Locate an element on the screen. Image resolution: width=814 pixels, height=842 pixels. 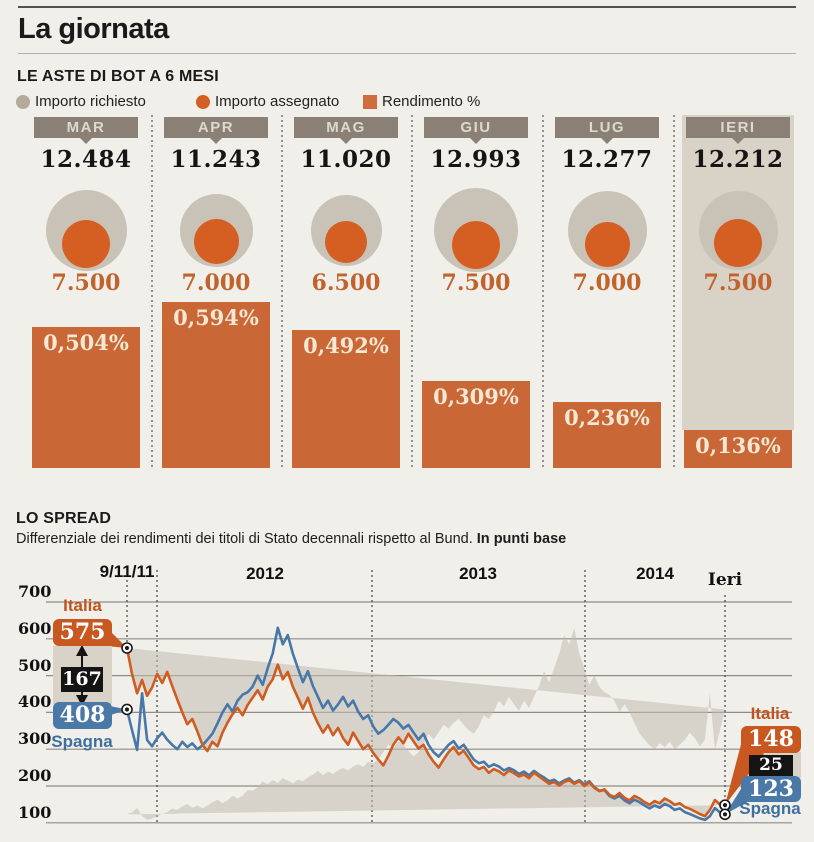
rendimento-bar: 0,594% is located at coordinates (216, 385).